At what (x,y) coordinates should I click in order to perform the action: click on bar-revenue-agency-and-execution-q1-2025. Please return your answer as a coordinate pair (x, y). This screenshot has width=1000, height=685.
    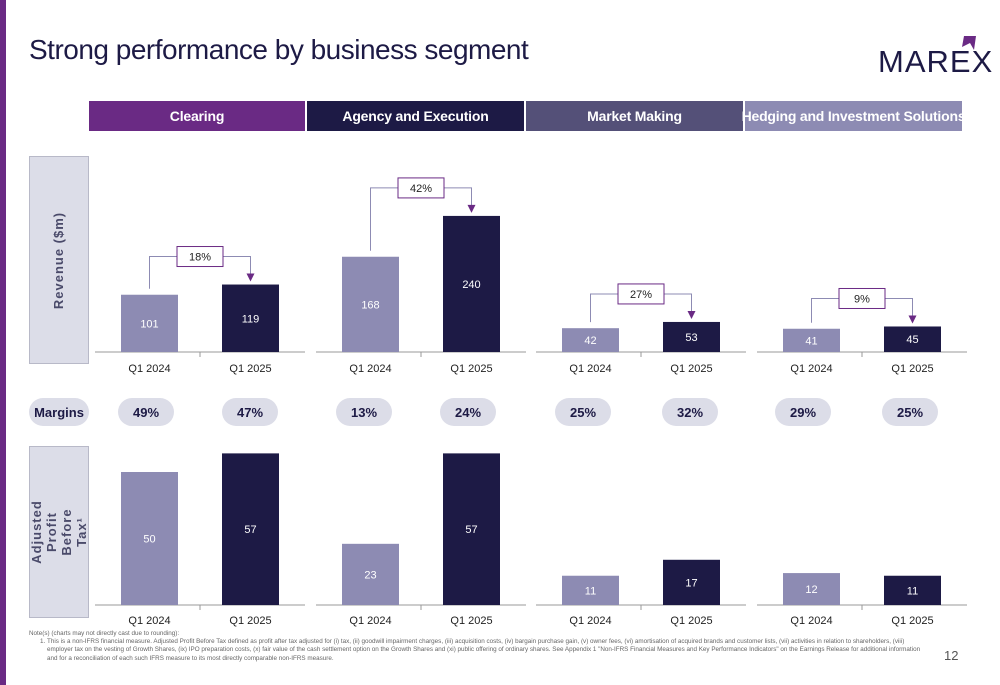
    Looking at the image, I should click on (471, 283).